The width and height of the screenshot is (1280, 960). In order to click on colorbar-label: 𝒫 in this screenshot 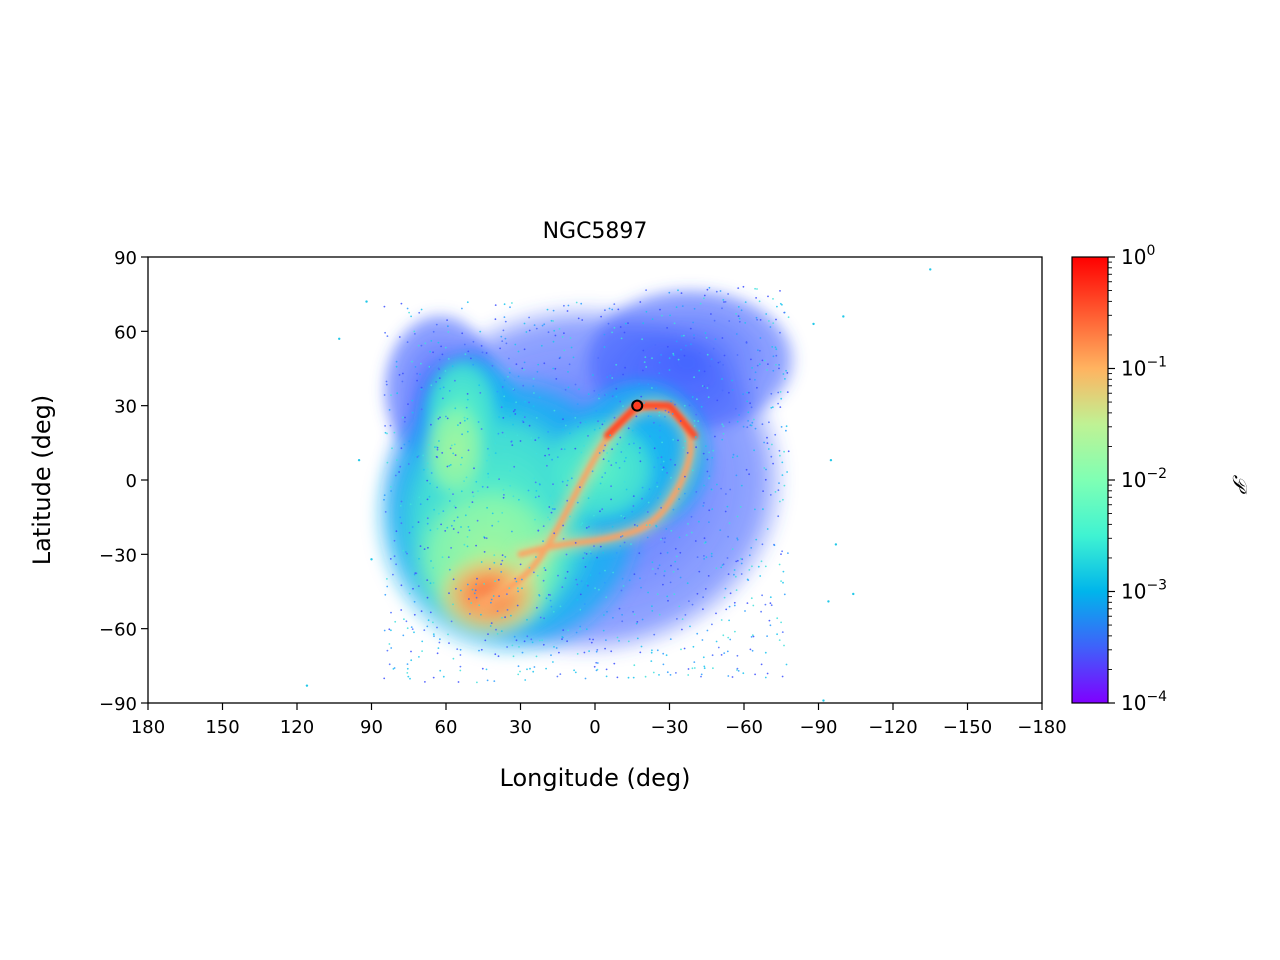, I will do `click(1240, 485)`.